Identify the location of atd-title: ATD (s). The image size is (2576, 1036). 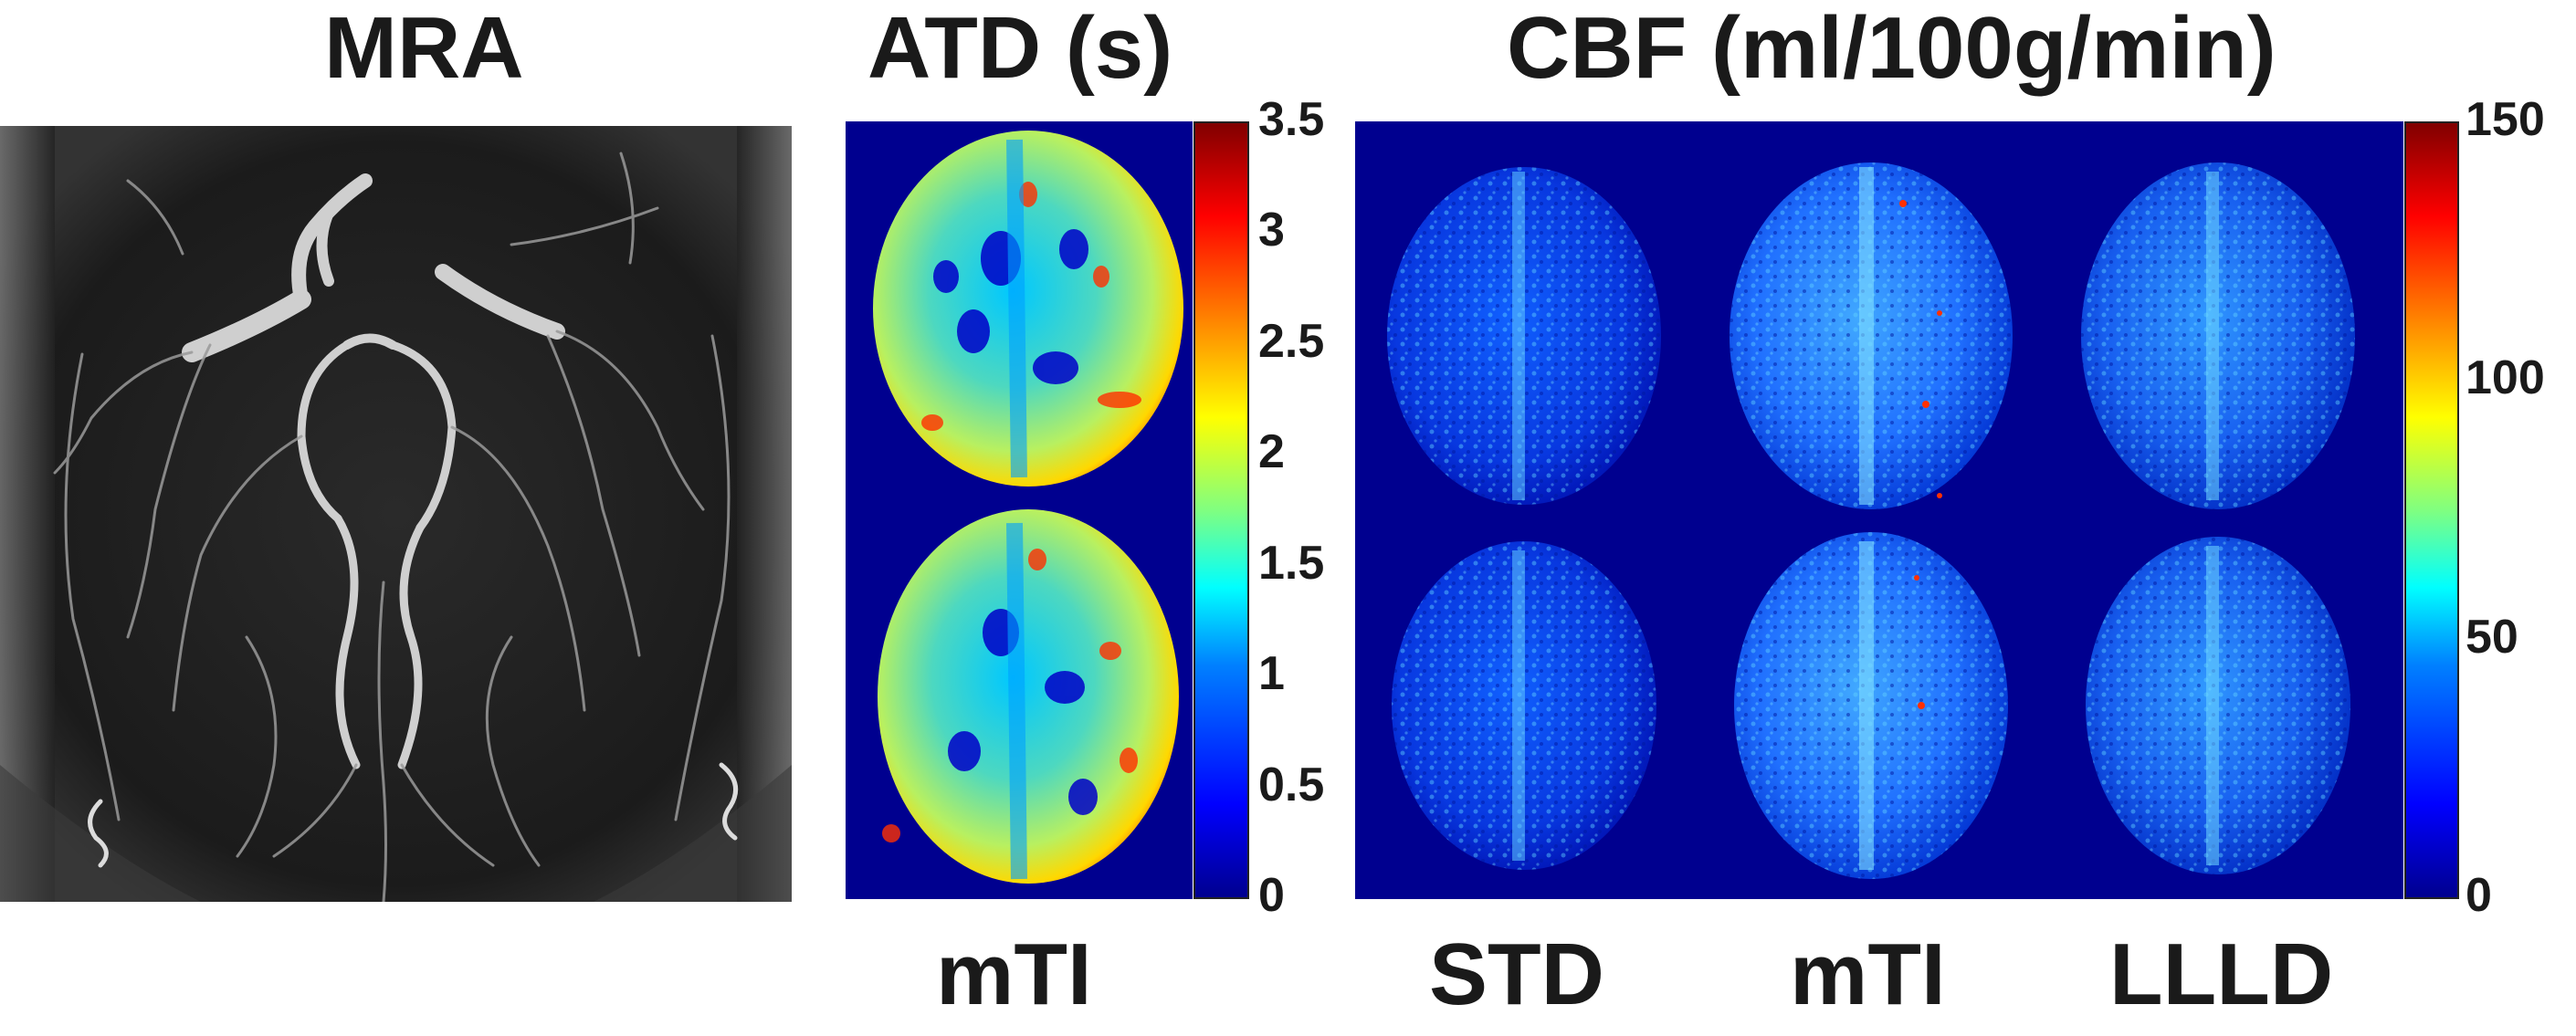
(1020, 48).